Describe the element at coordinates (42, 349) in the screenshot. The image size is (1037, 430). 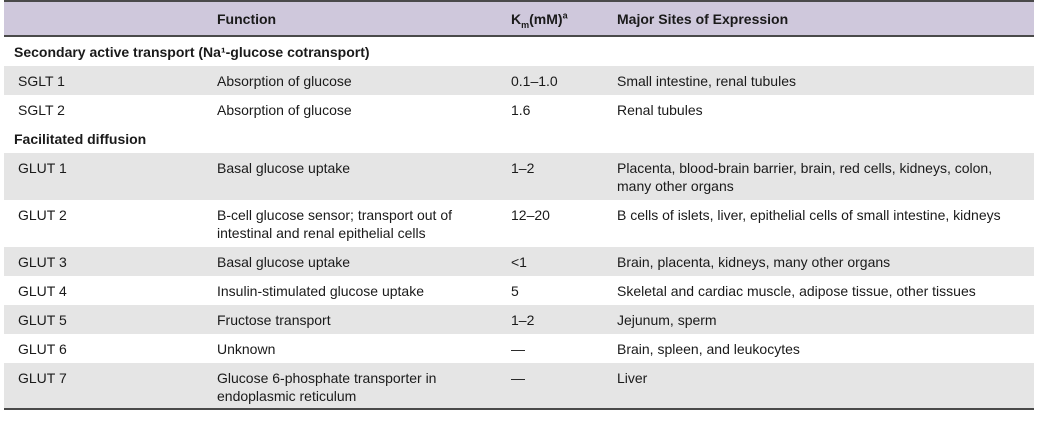
I see `transporter-name: GLUT 6` at that location.